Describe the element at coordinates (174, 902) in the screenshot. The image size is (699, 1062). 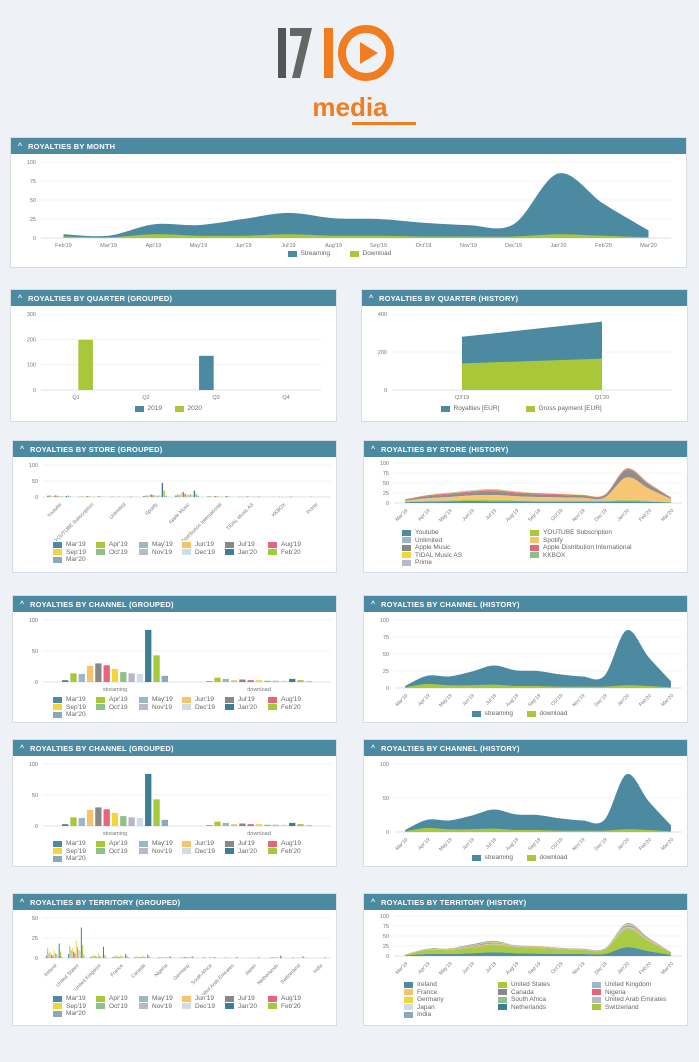
I see `panel-header: ^ ROYALTIES BY TERRITORY (GROUPED)` at that location.